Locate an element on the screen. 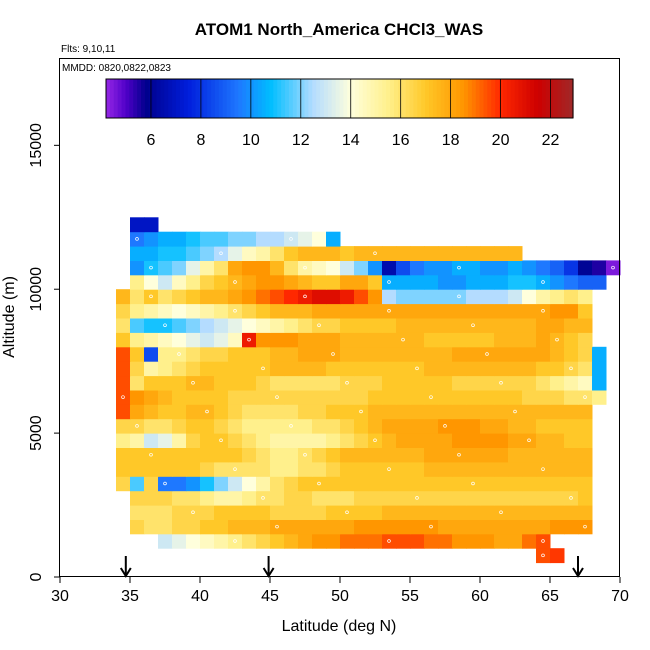 This screenshot has height=650, width=650. x-axis: 30 35 40 45 50 55 60 65 70 is located at coordinates (340, 591).